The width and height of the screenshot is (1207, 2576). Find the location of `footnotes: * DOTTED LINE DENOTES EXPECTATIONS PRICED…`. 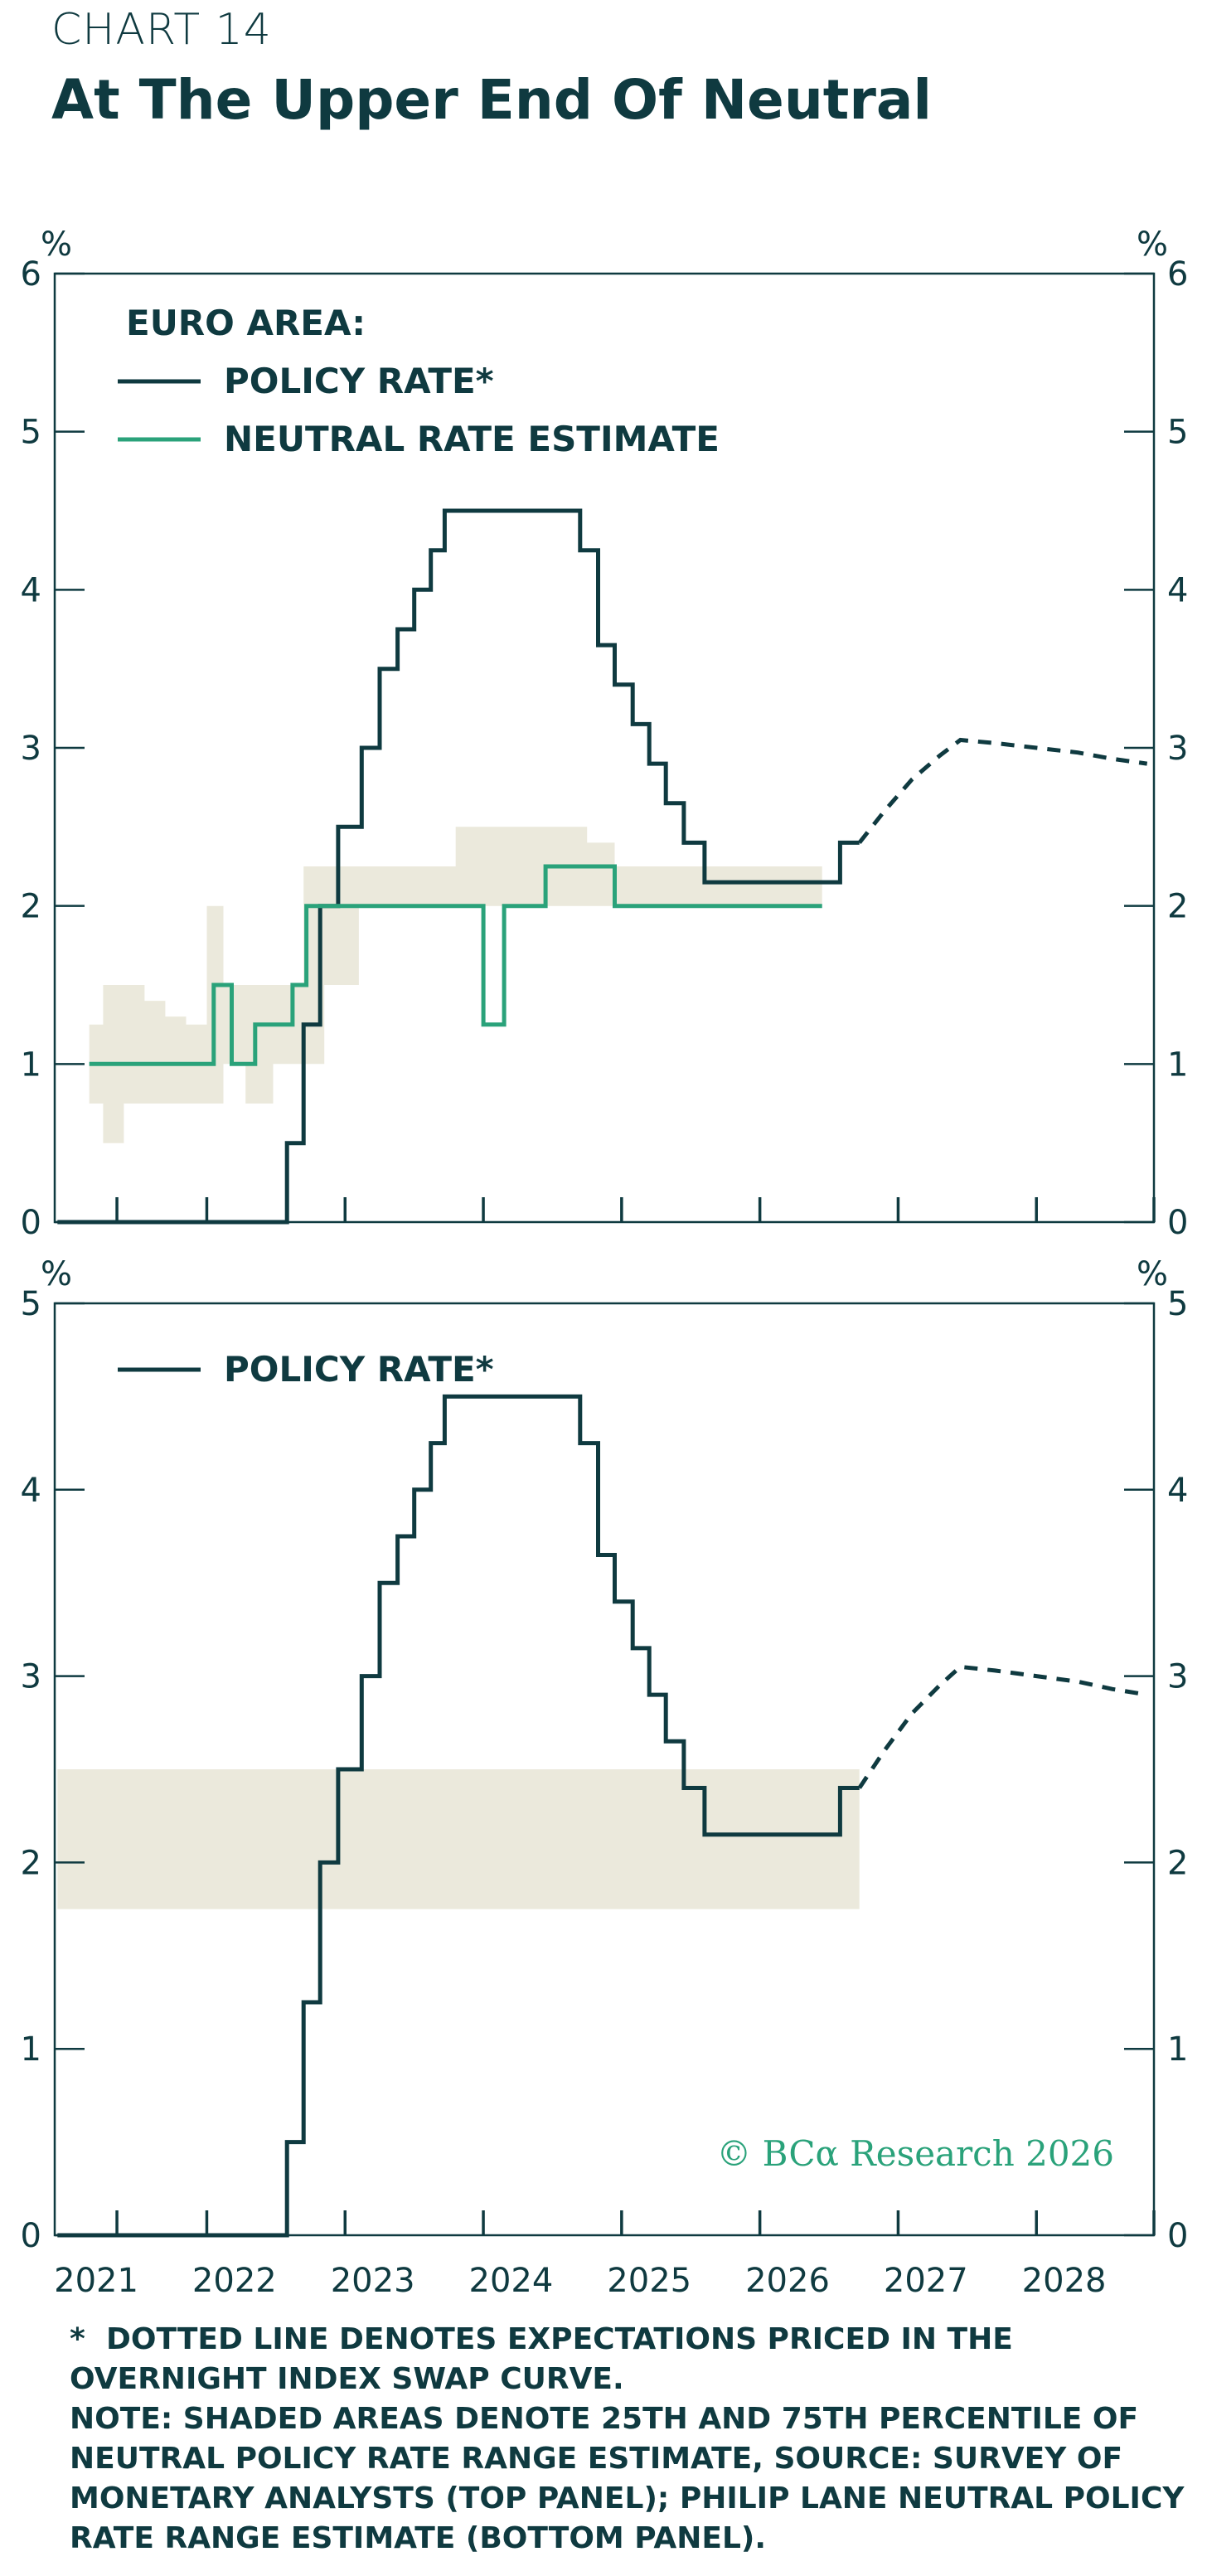

footnotes: * DOTTED LINE DENOTES EXPECTATIONS PRICED… is located at coordinates (634, 2439).